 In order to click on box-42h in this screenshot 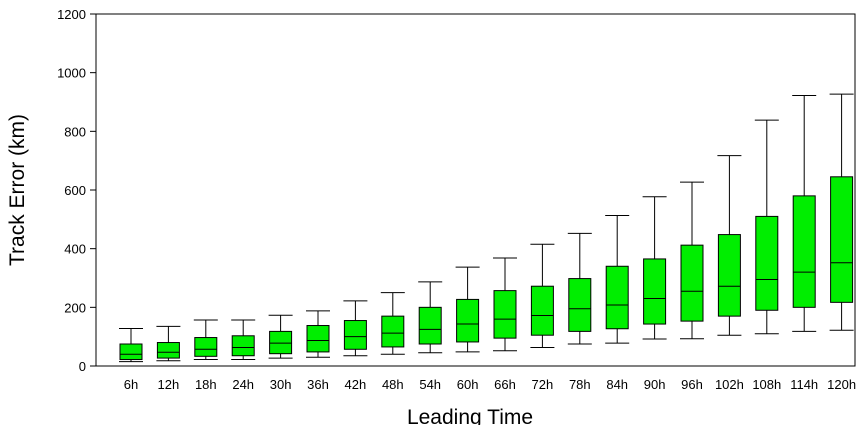, I will do `click(355, 328)`.